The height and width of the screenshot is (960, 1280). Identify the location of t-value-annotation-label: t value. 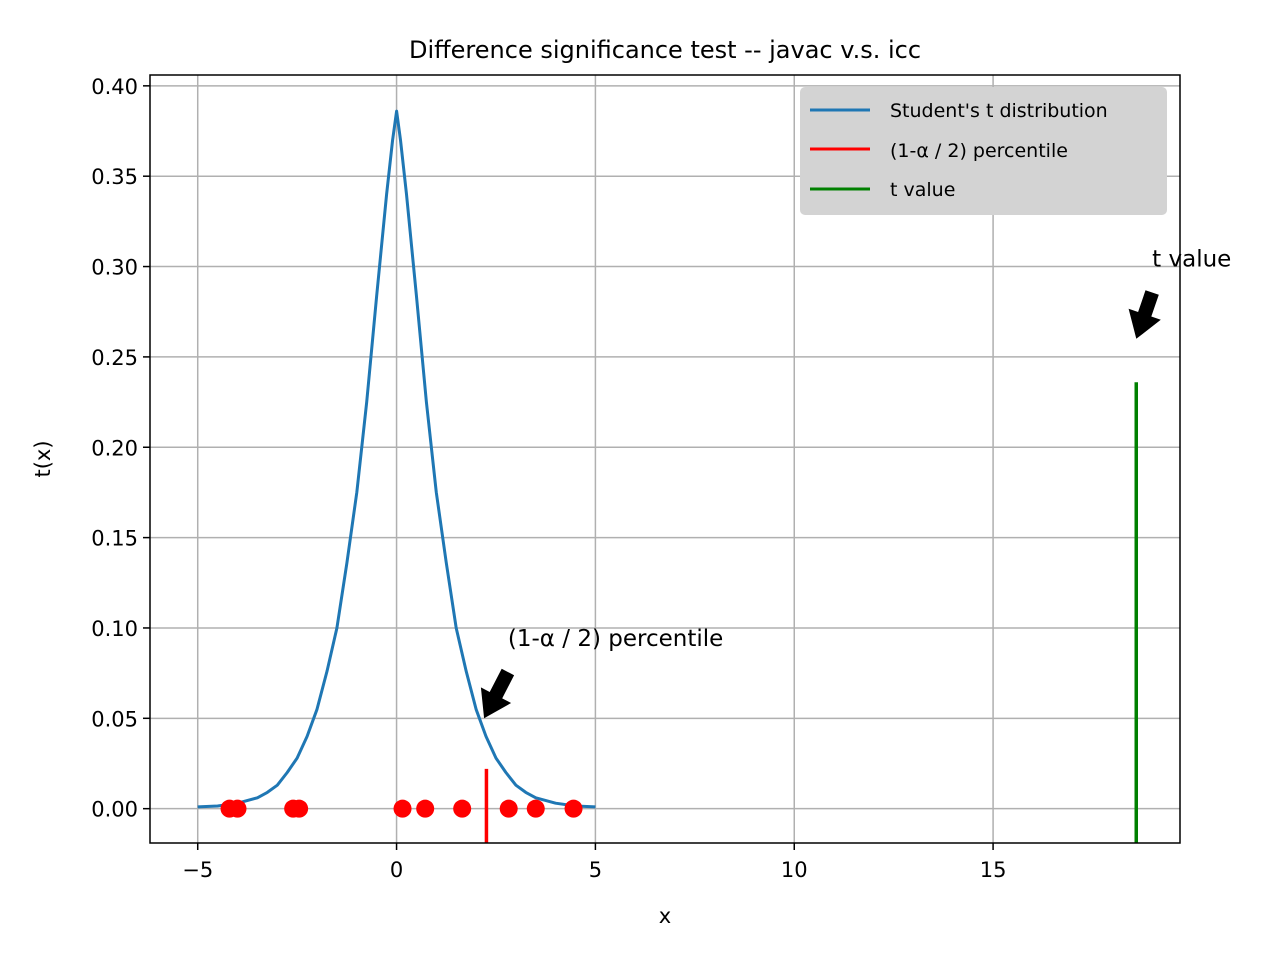
(1191, 260).